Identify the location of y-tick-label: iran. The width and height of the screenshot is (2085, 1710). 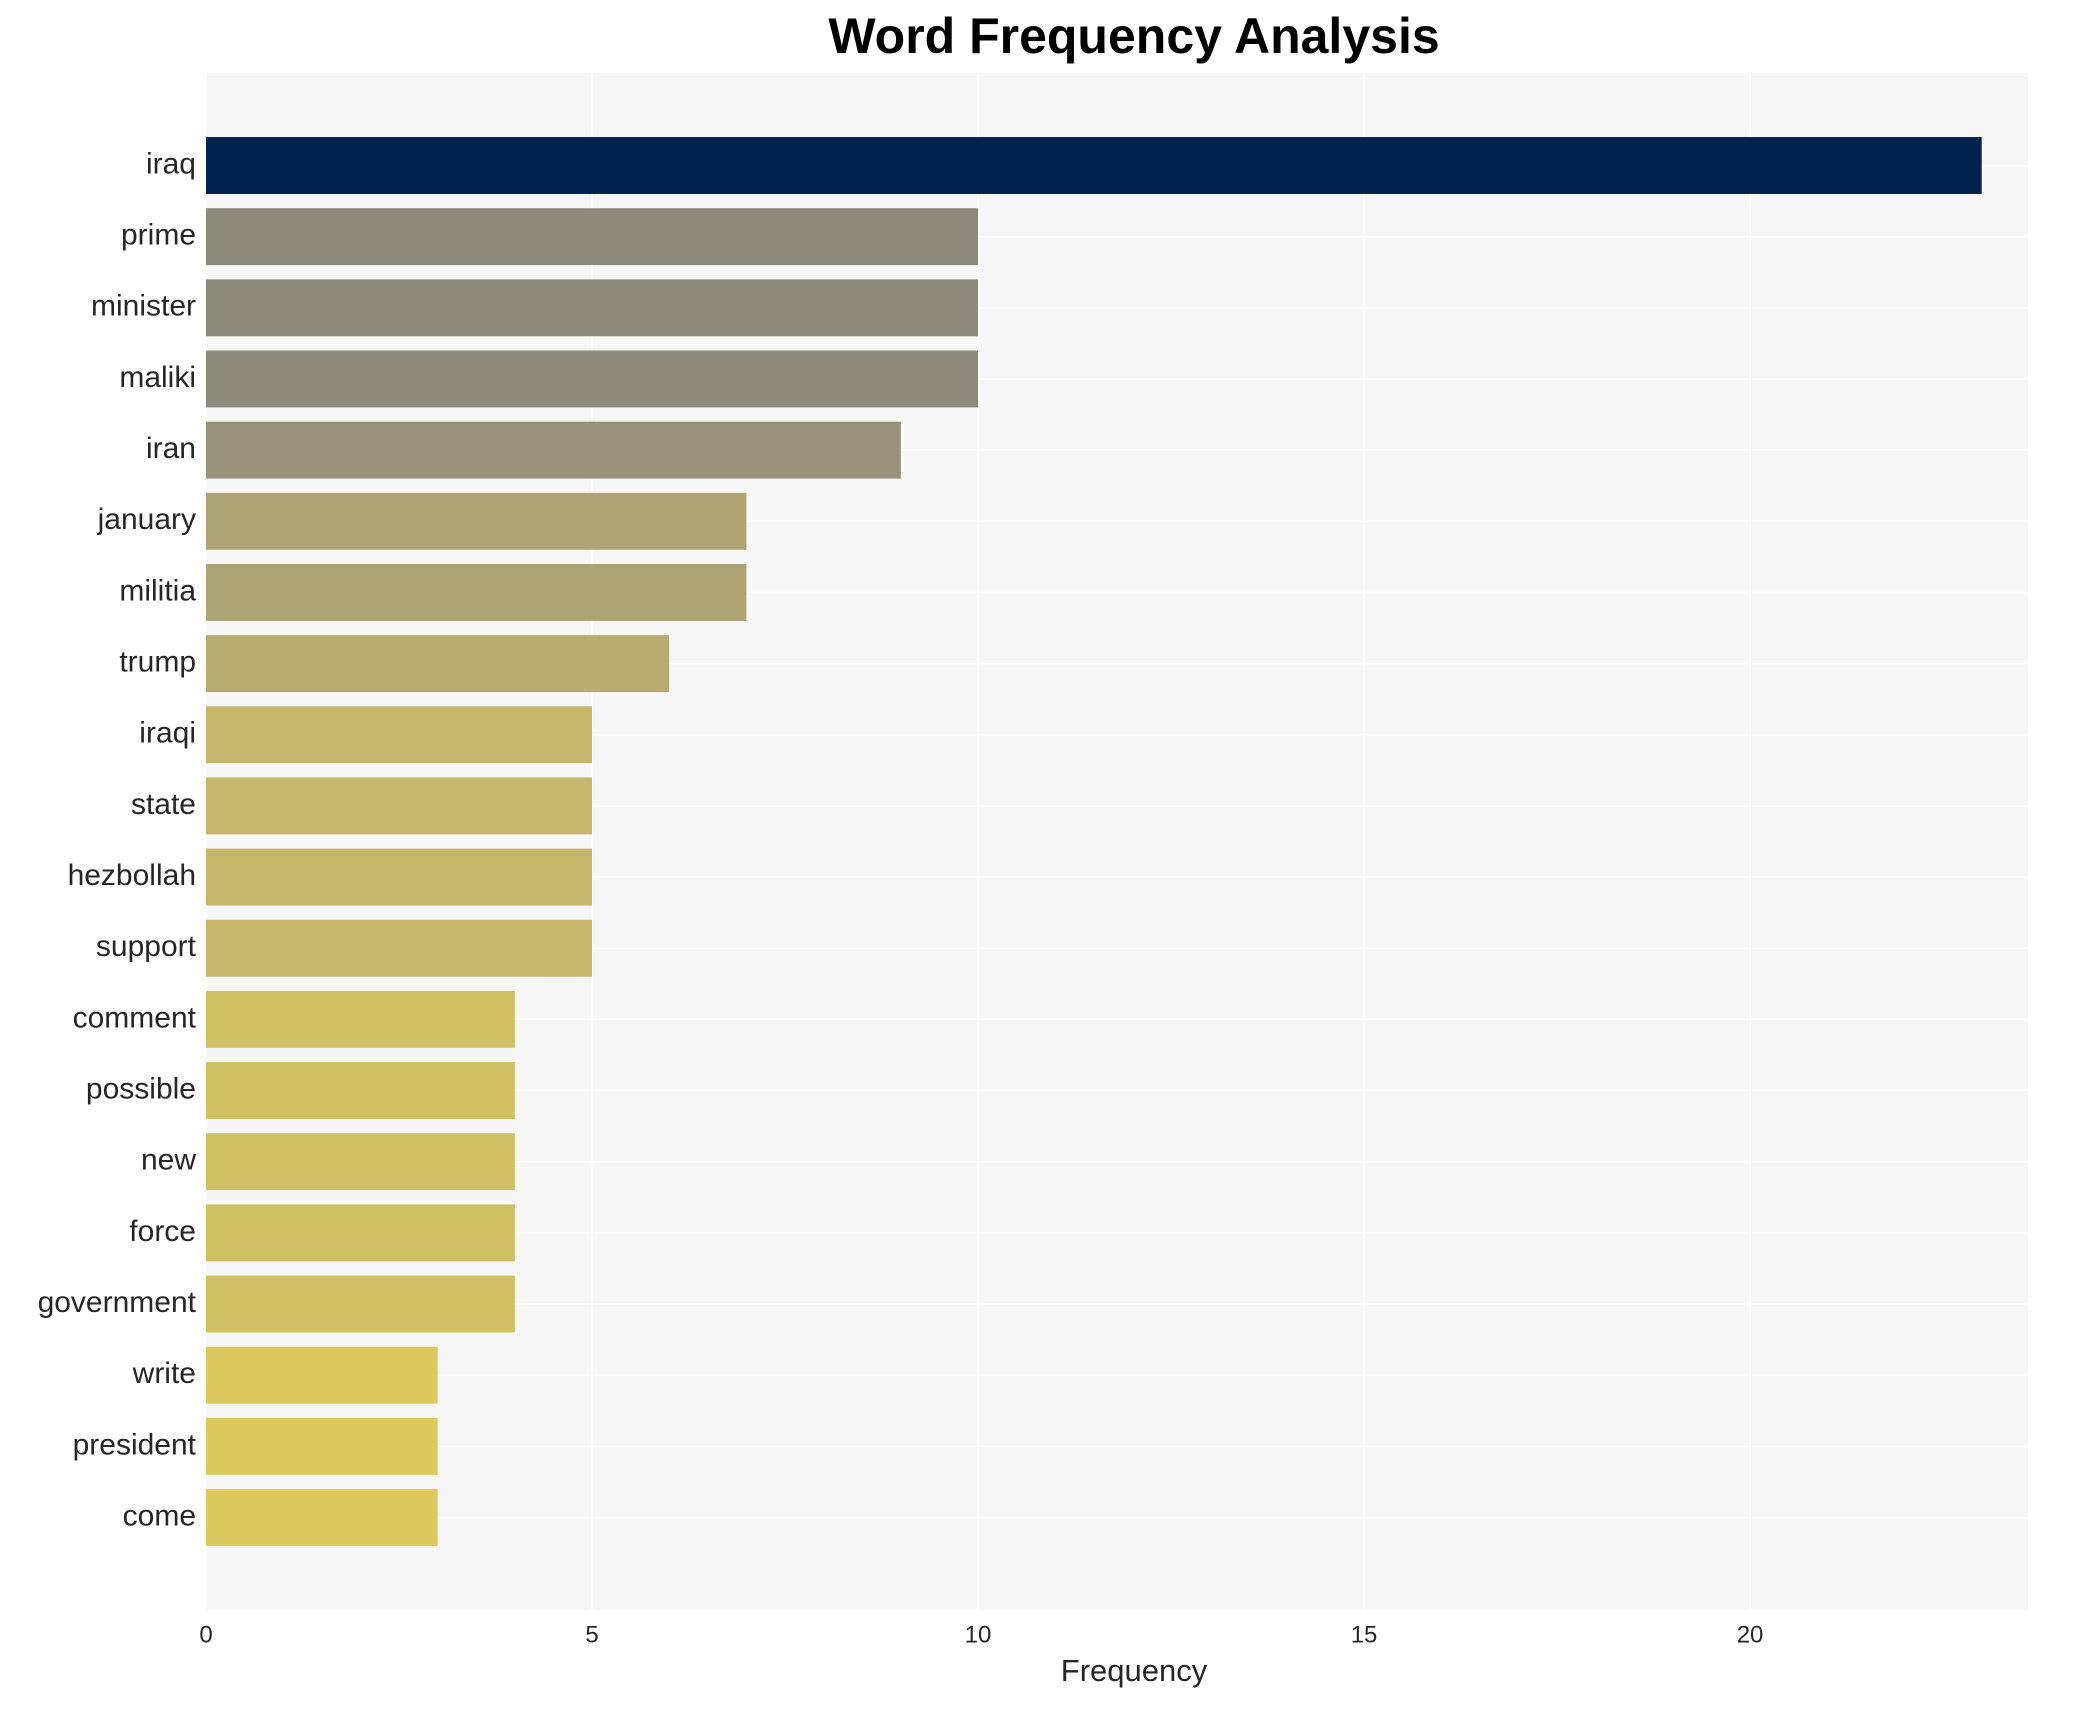
(171, 448).